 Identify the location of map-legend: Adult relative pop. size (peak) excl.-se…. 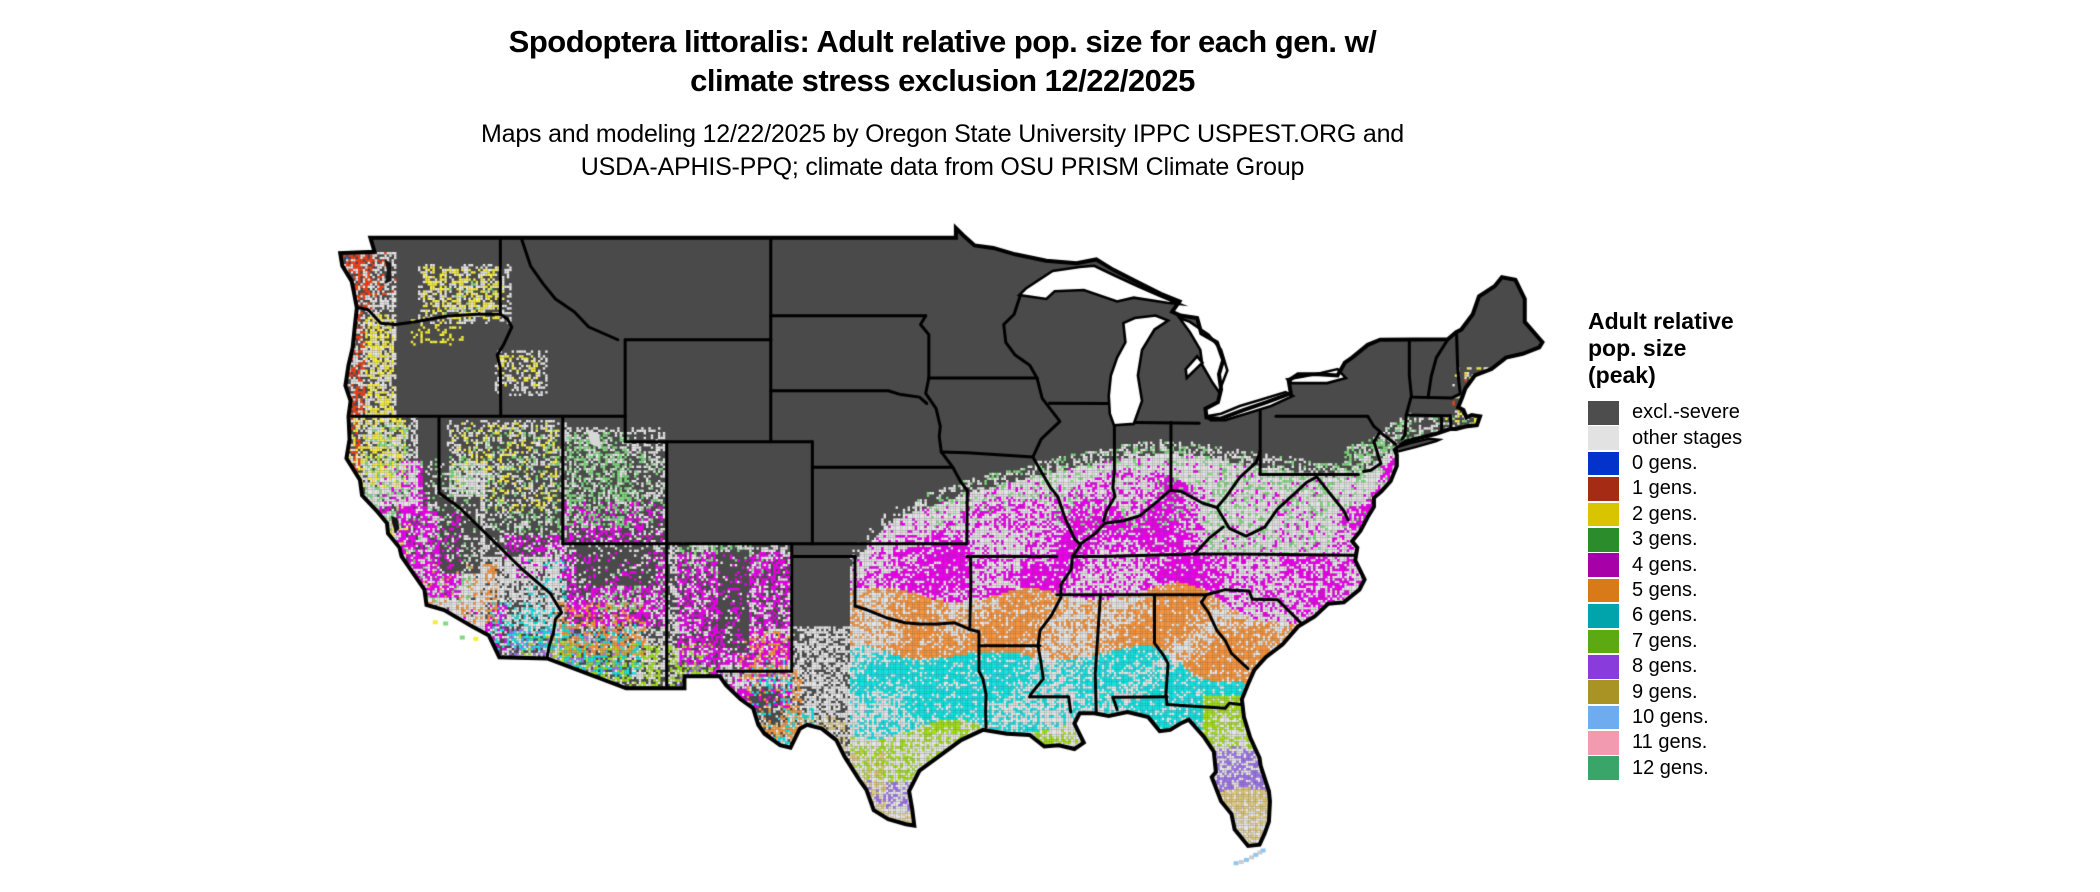
(1738, 545).